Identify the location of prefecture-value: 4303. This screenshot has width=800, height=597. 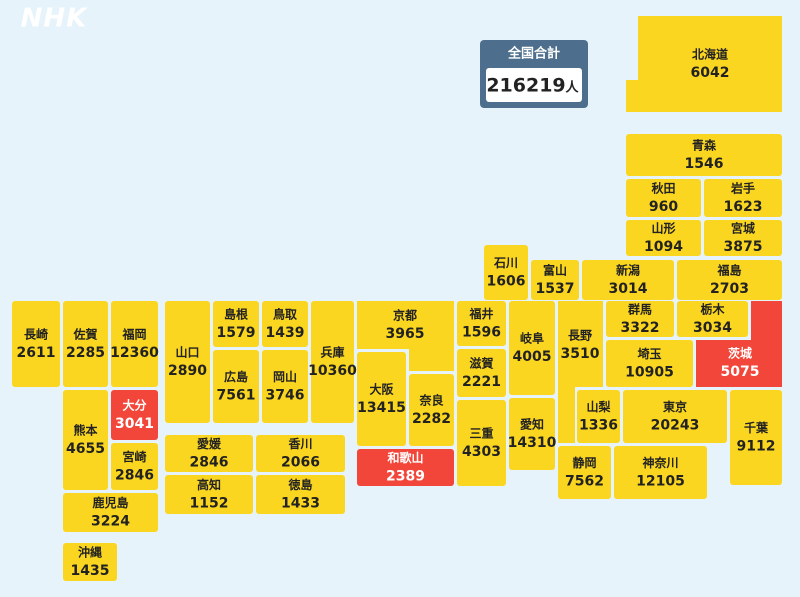
(481, 452).